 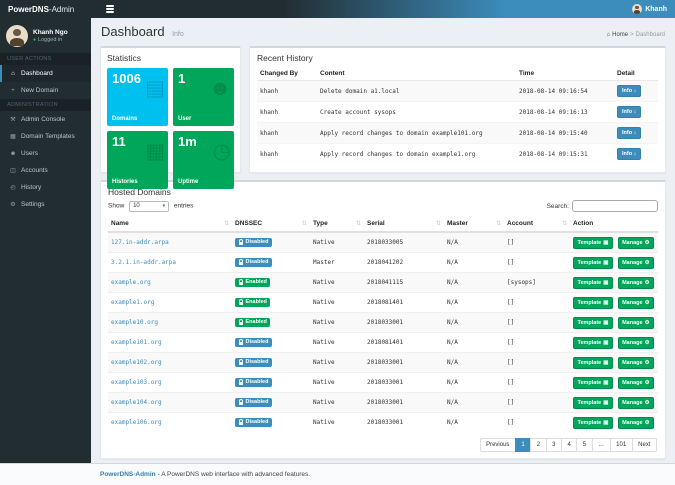 What do you see at coordinates (615, 206) in the screenshot?
I see `search-input` at bounding box center [615, 206].